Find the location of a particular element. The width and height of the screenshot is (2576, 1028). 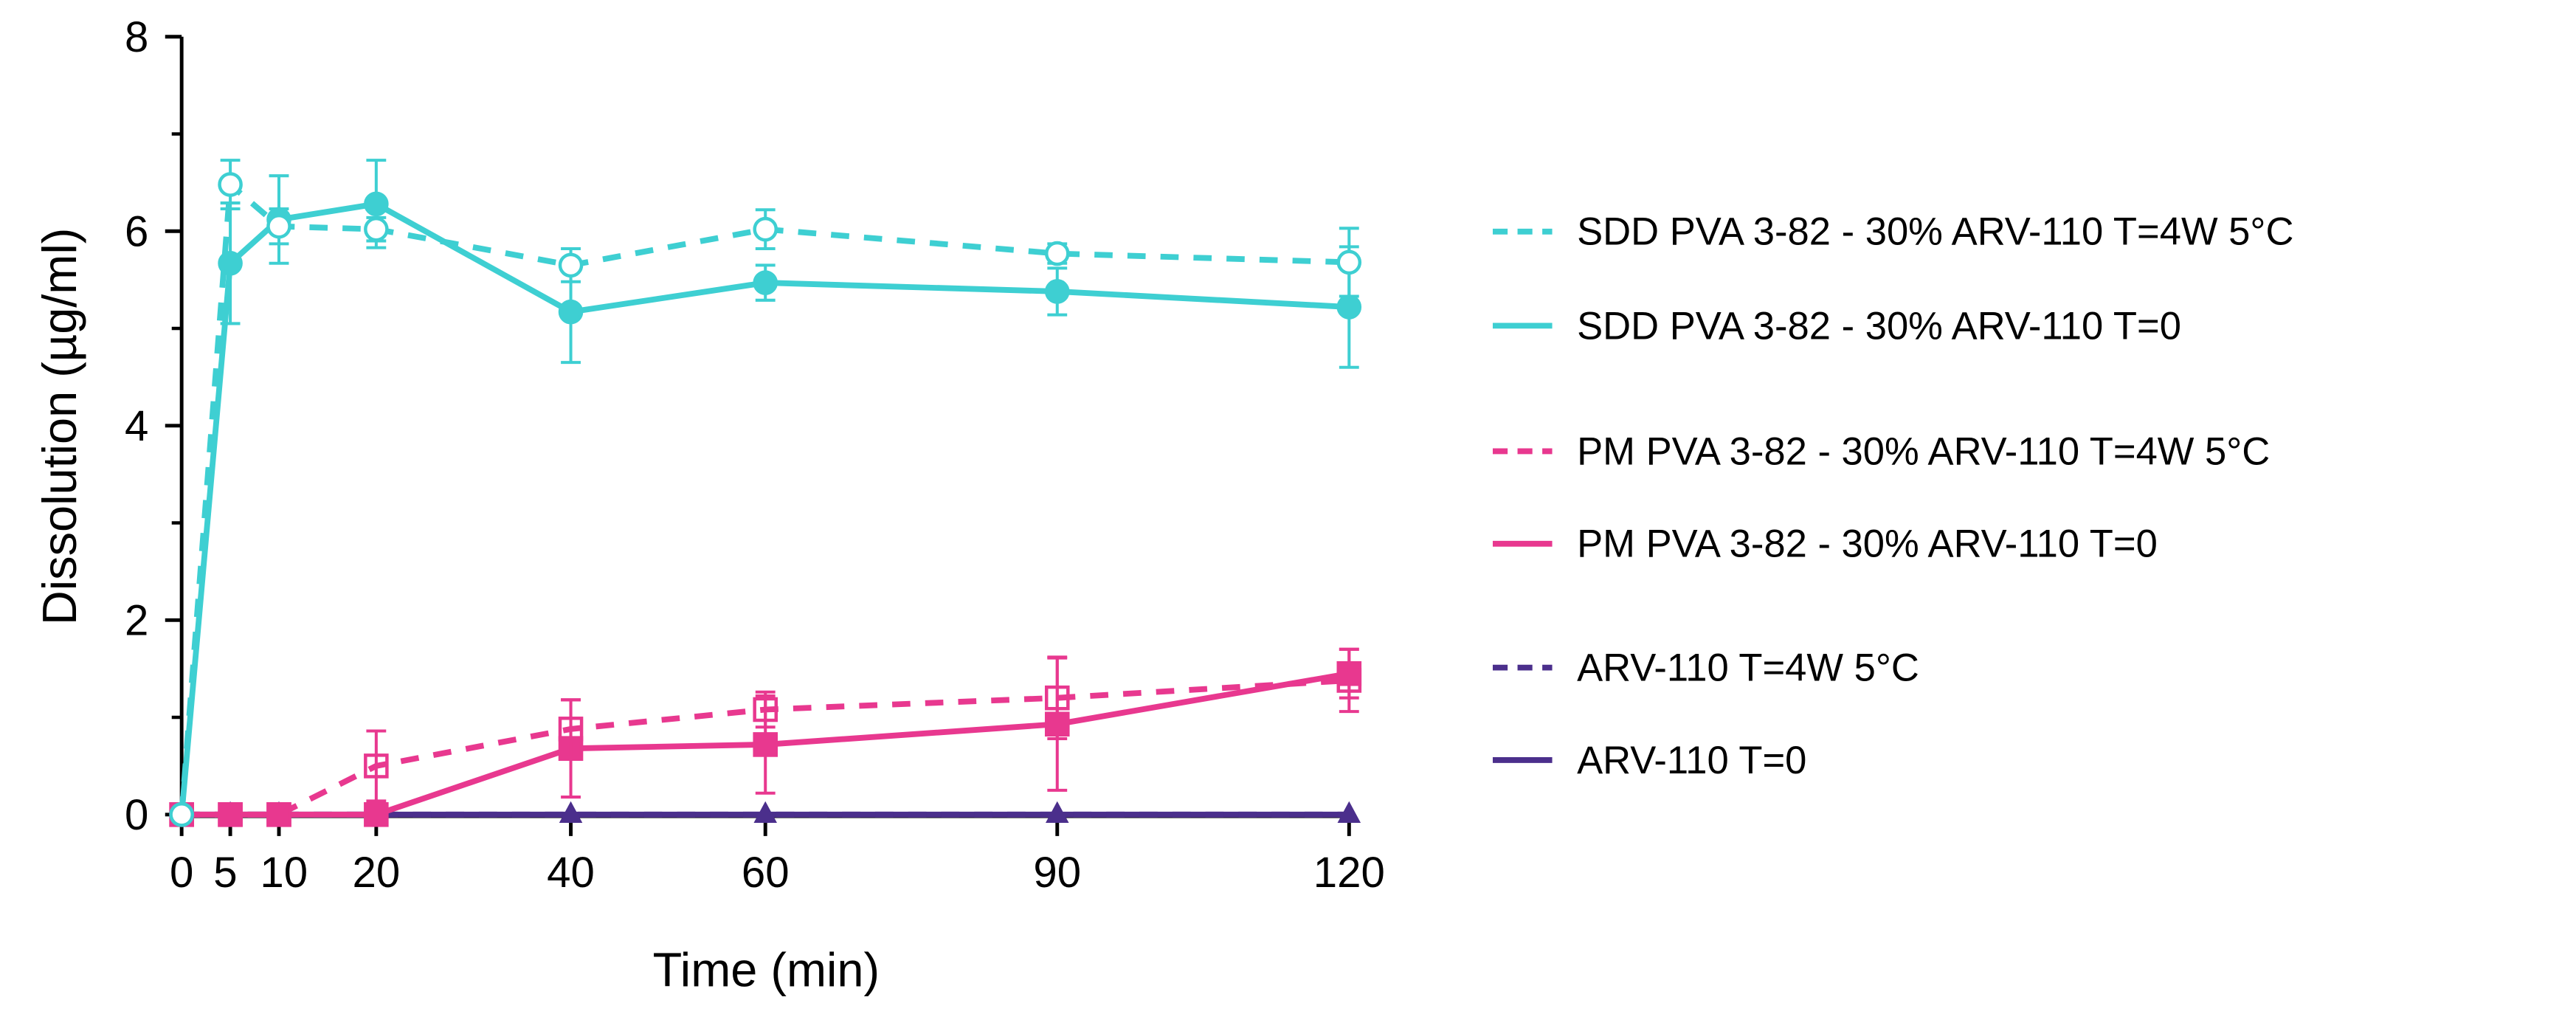

legend-item: SDD PVA 3-82 - 30% ARV-110 T=4W 5°C is located at coordinates (1892, 232).